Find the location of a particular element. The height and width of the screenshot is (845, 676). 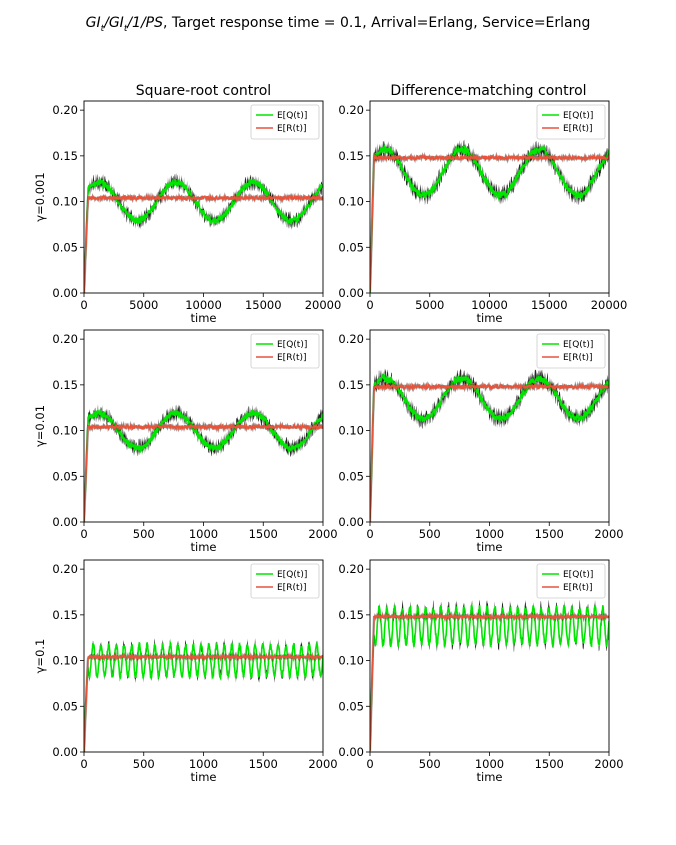

column-title-square-root: Square-root control is located at coordinates (203, 91).